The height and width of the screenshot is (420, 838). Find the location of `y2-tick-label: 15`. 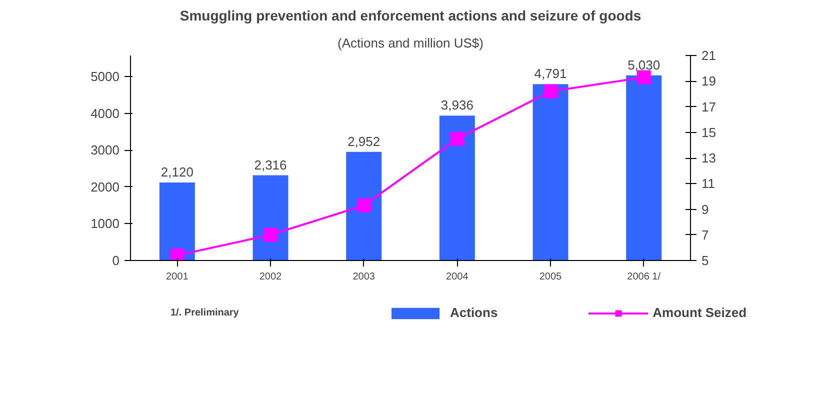

y2-tick-label: 15 is located at coordinates (709, 132).